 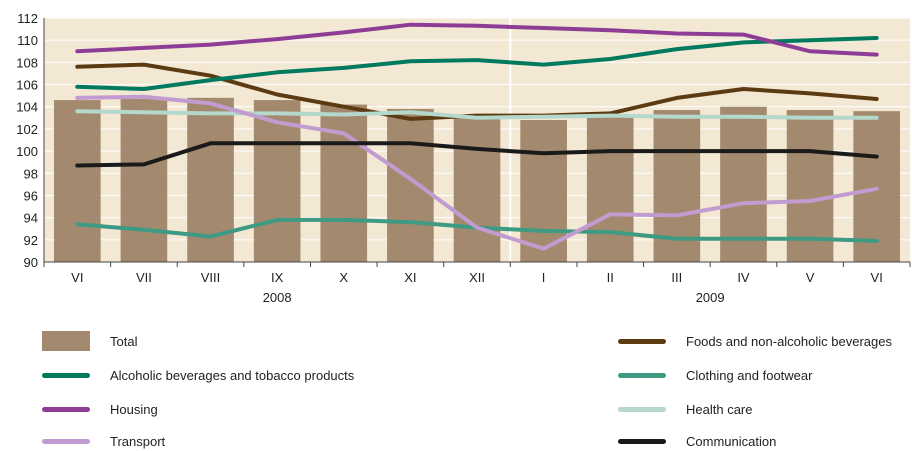 I want to click on legend-item-transport: Transport, so click(x=103, y=441).